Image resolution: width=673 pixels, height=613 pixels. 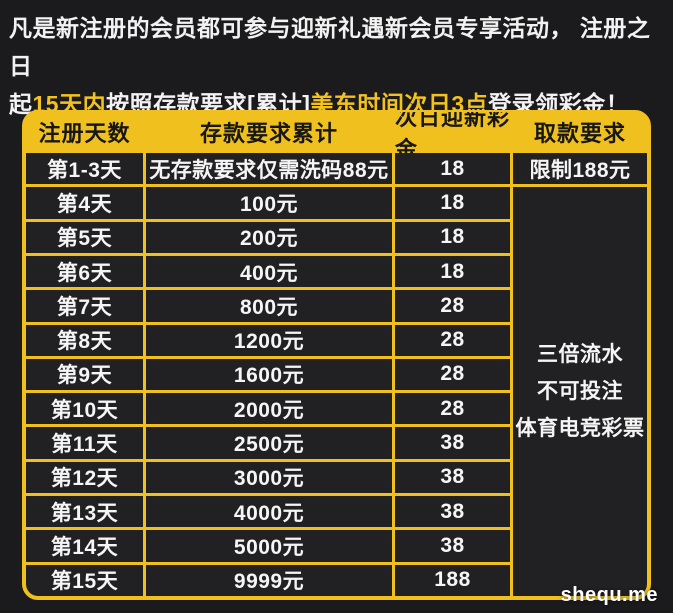 What do you see at coordinates (84, 271) in the screenshot?
I see `cell-day: 第6天` at bounding box center [84, 271].